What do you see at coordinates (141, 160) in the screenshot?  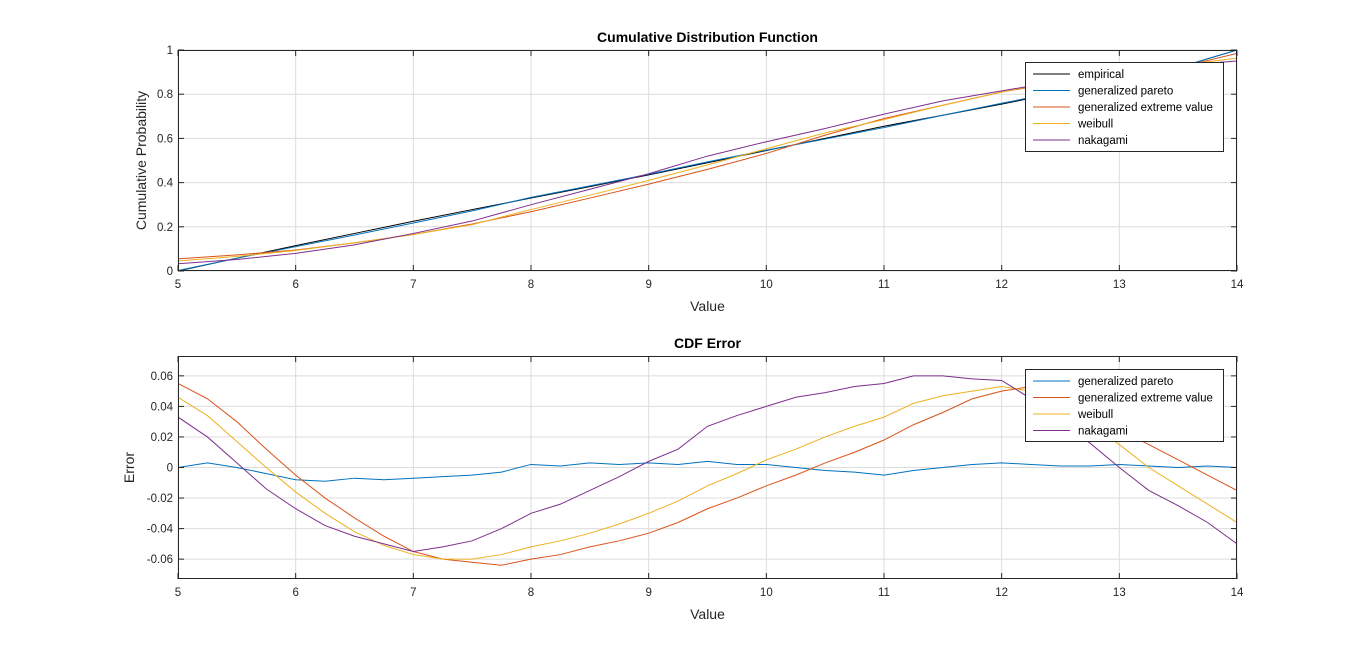 I see `y-axis-label: Cumulative Probability` at bounding box center [141, 160].